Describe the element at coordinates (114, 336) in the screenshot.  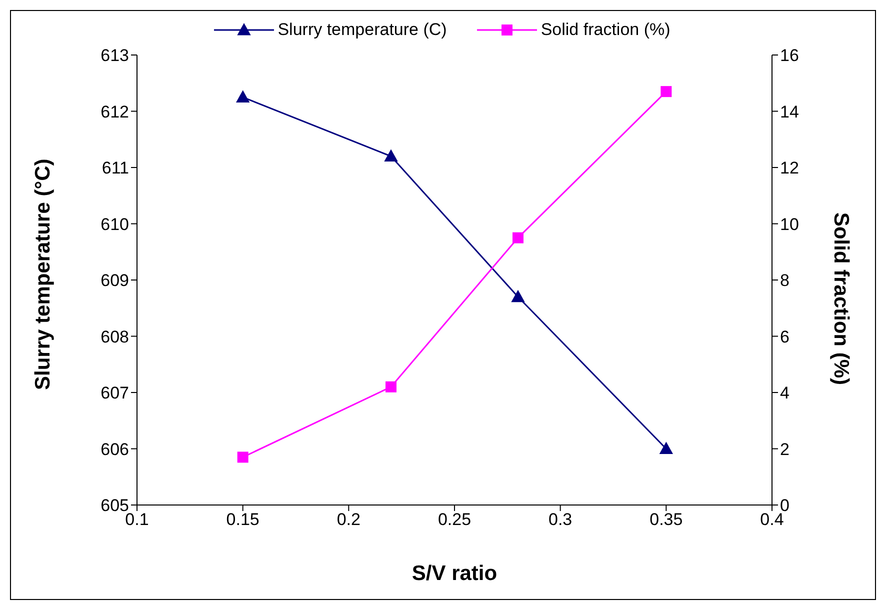
I see `y-tick-label: 608` at that location.